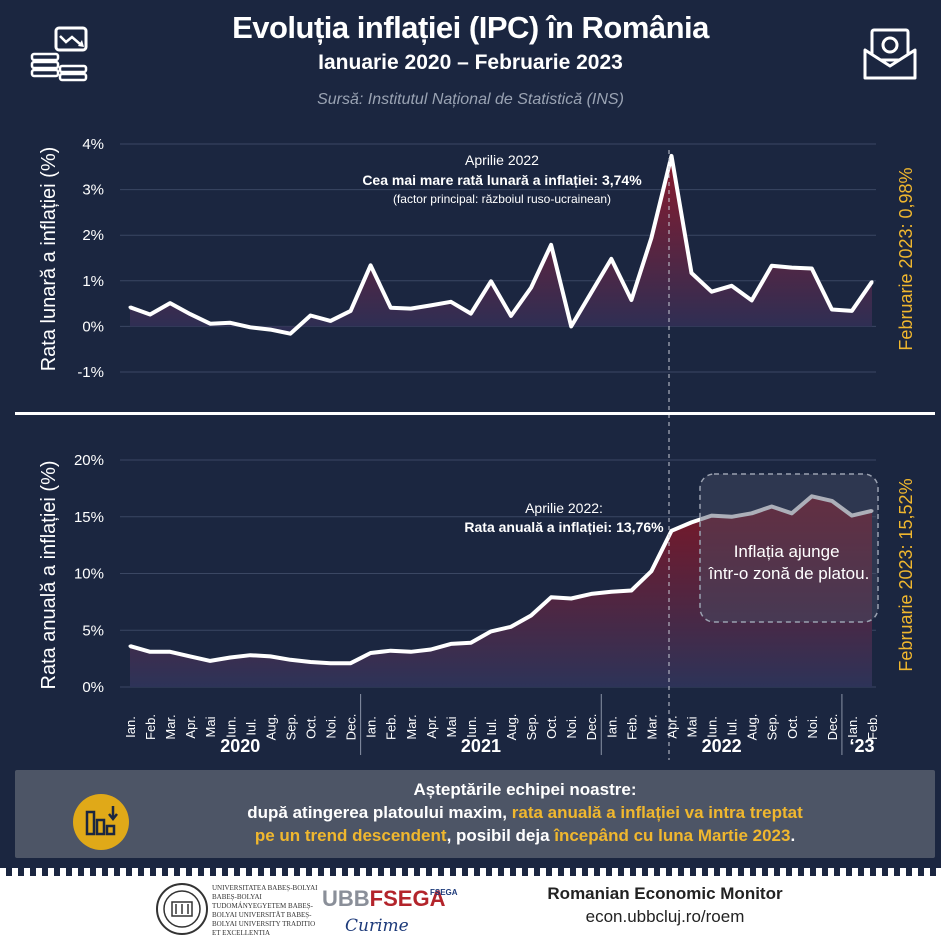 The height and width of the screenshot is (942, 941). What do you see at coordinates (792, 727) in the screenshot?
I see `month-label-33: Oct.` at bounding box center [792, 727].